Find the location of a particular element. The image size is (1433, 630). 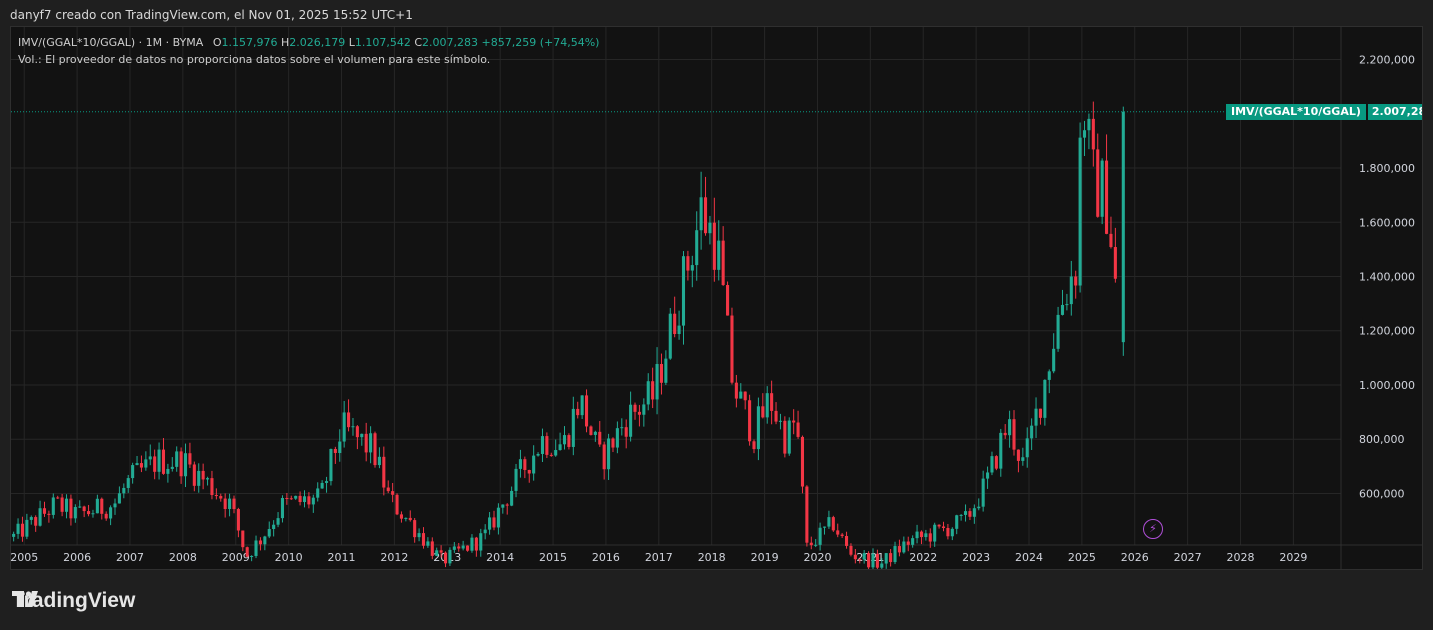

x-tick-label: 2015 is located at coordinates (553, 557).